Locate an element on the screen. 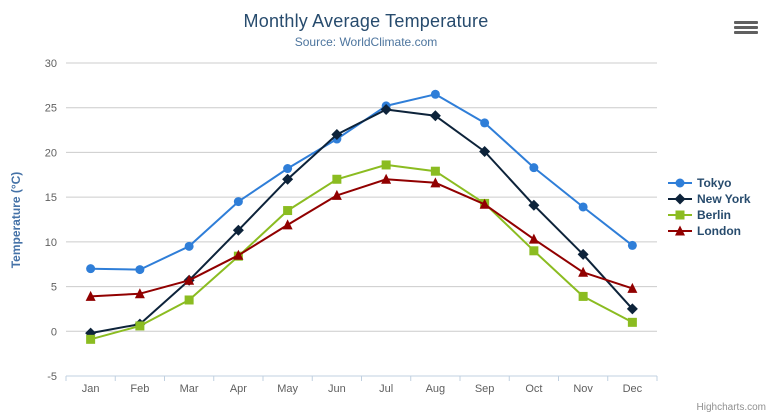 The image size is (769, 416). export-menu-button is located at coordinates (748, 27).